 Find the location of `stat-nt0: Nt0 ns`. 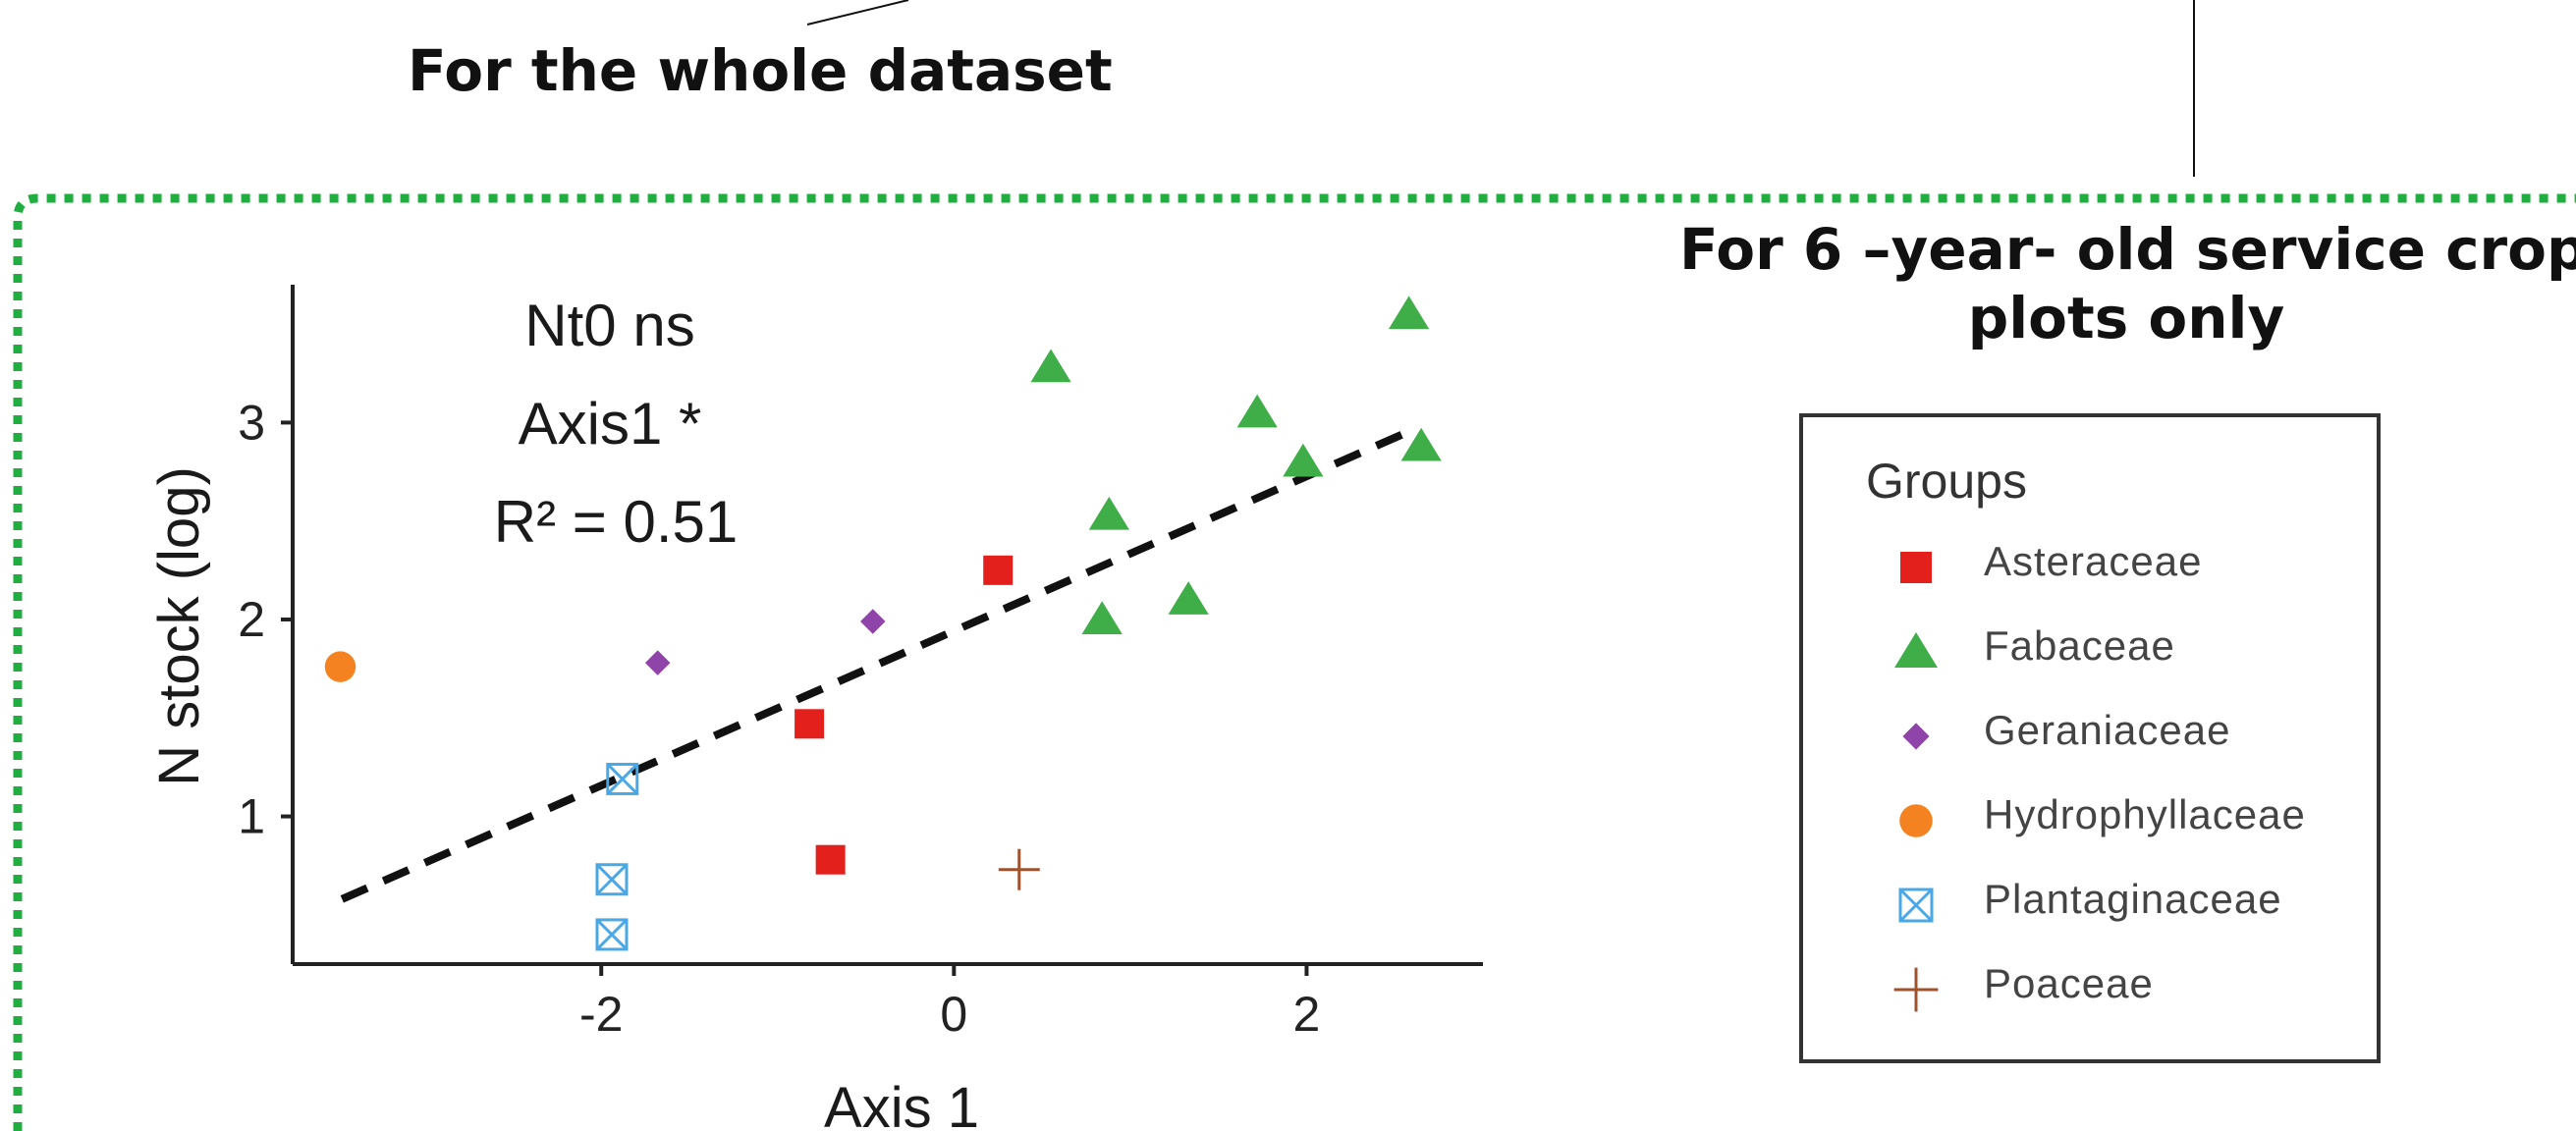

stat-nt0: Nt0 ns is located at coordinates (609, 325).